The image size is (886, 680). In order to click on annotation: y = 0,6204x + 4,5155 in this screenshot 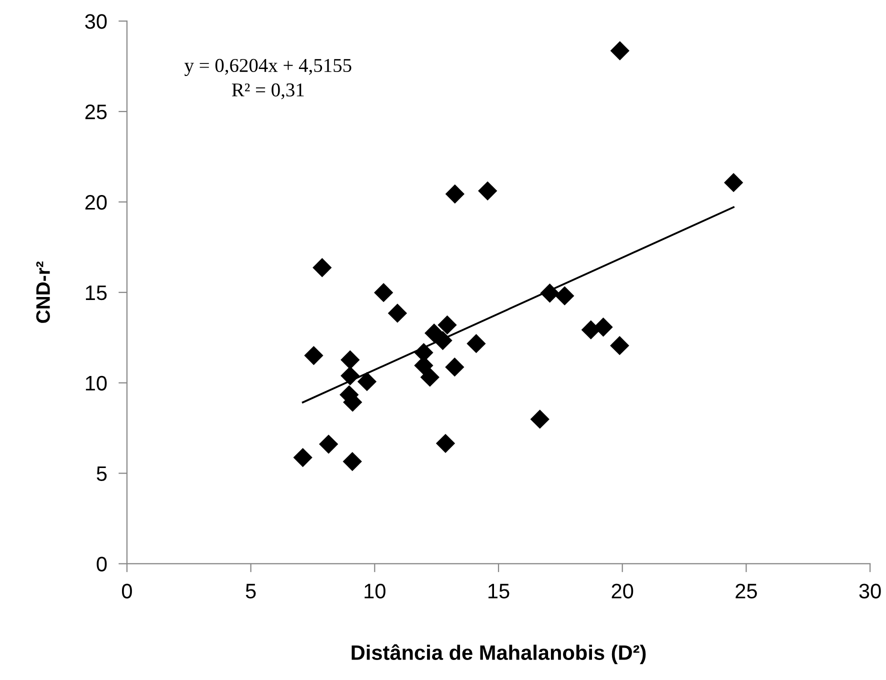, I will do `click(268, 67)`.